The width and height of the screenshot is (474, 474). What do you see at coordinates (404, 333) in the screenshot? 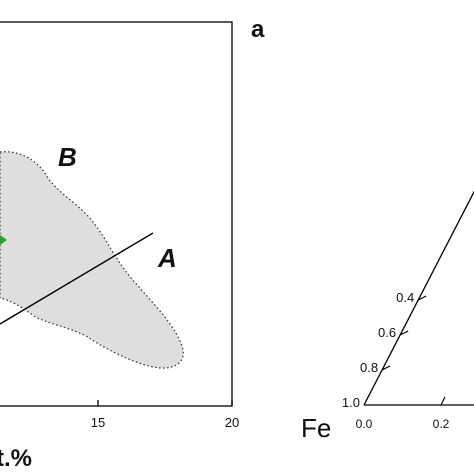
I see `tern-left-tick-mark-0.6` at bounding box center [404, 333].